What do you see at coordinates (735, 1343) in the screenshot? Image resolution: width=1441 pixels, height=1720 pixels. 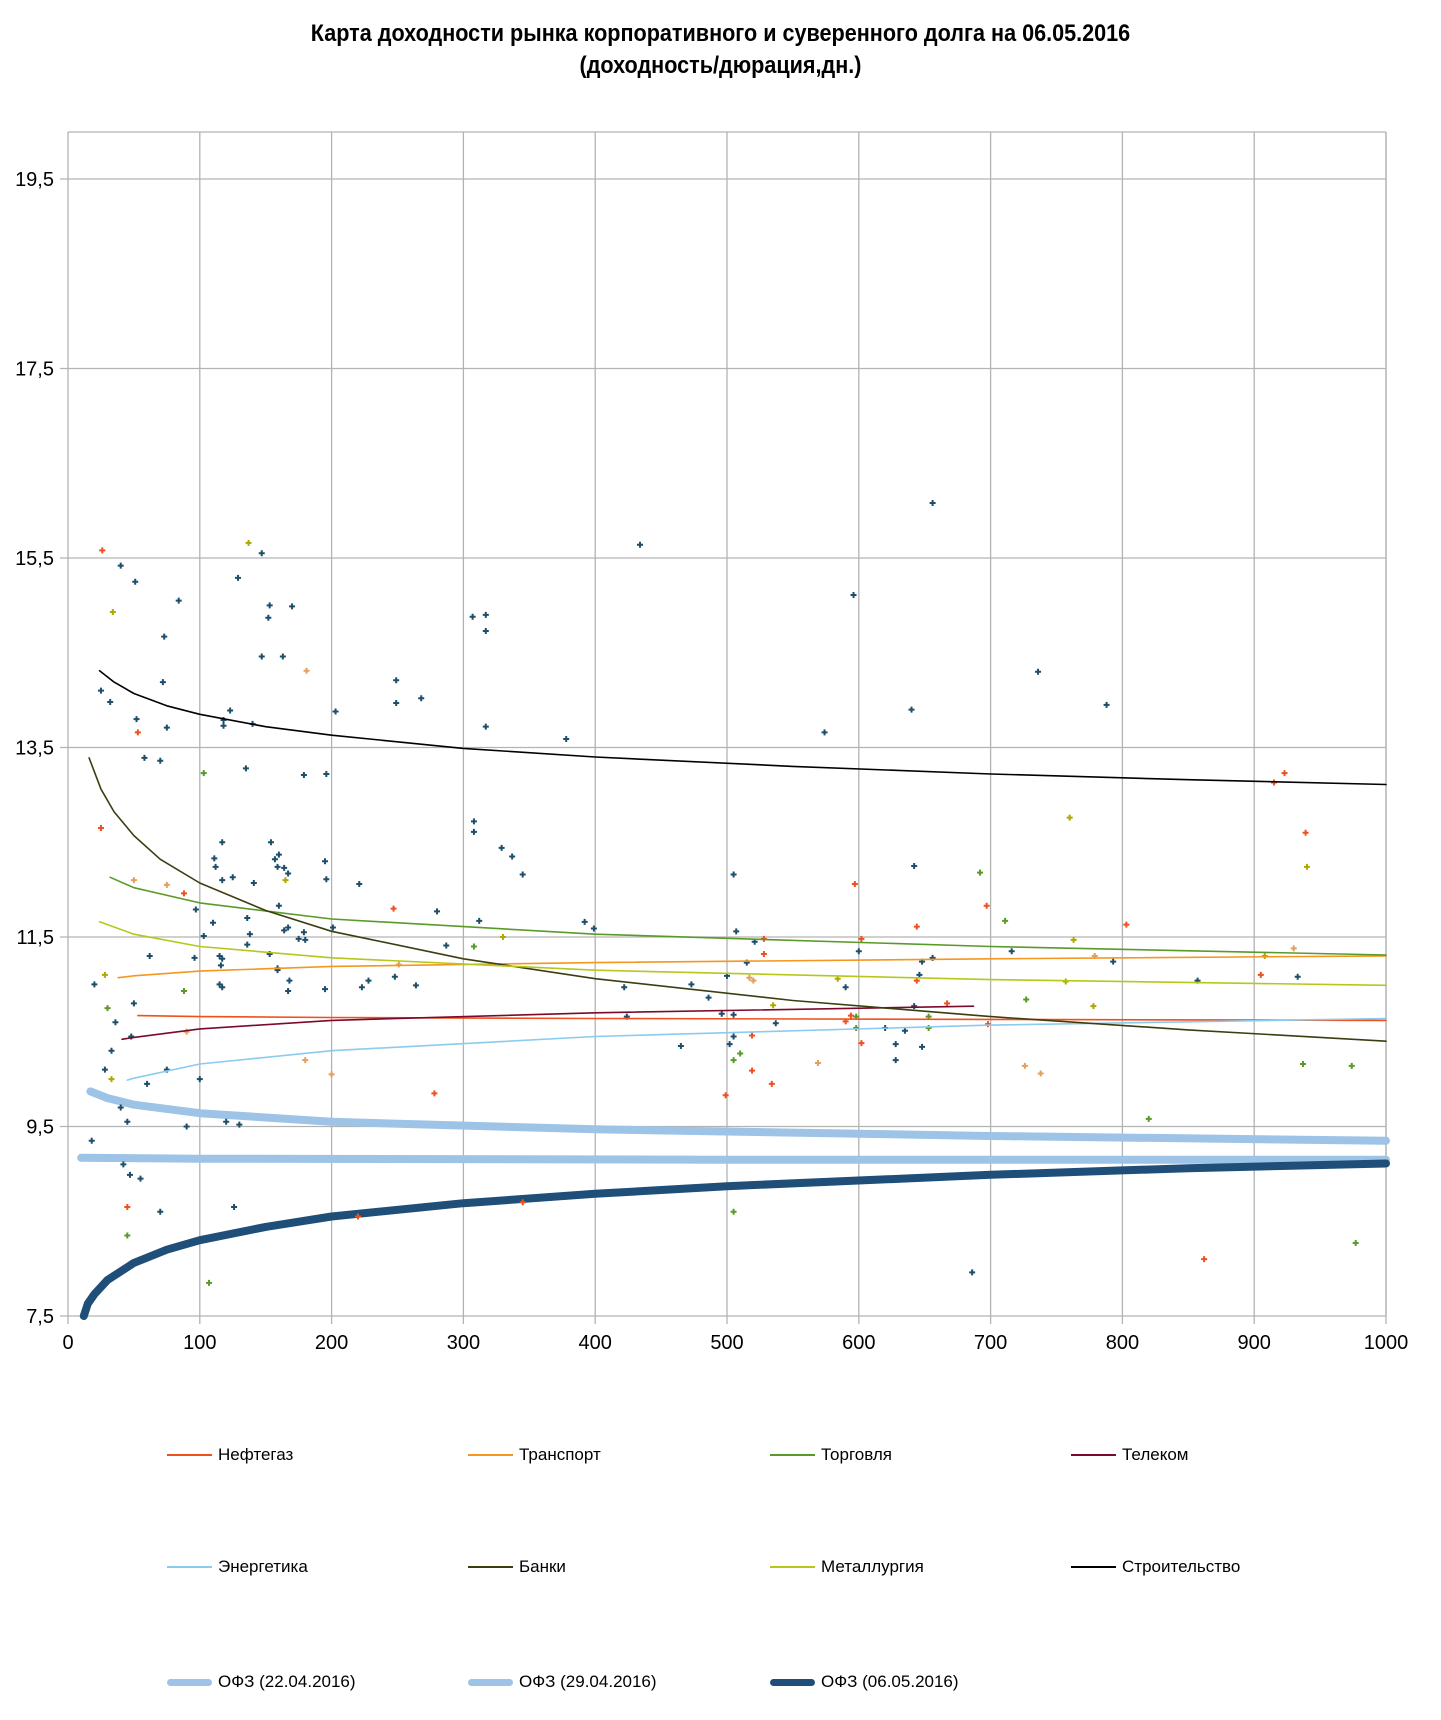 I see `x-axis-ticks: 0 100 200 300 400 500 600 700 800 900 1000` at bounding box center [735, 1343].